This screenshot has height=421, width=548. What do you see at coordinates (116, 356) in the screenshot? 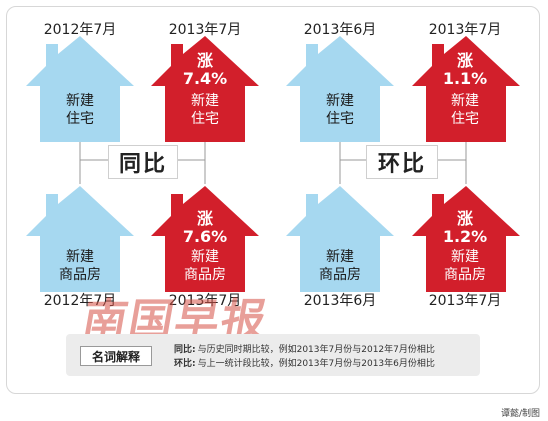
I see `glossary-title: 名词解释` at bounding box center [116, 356].